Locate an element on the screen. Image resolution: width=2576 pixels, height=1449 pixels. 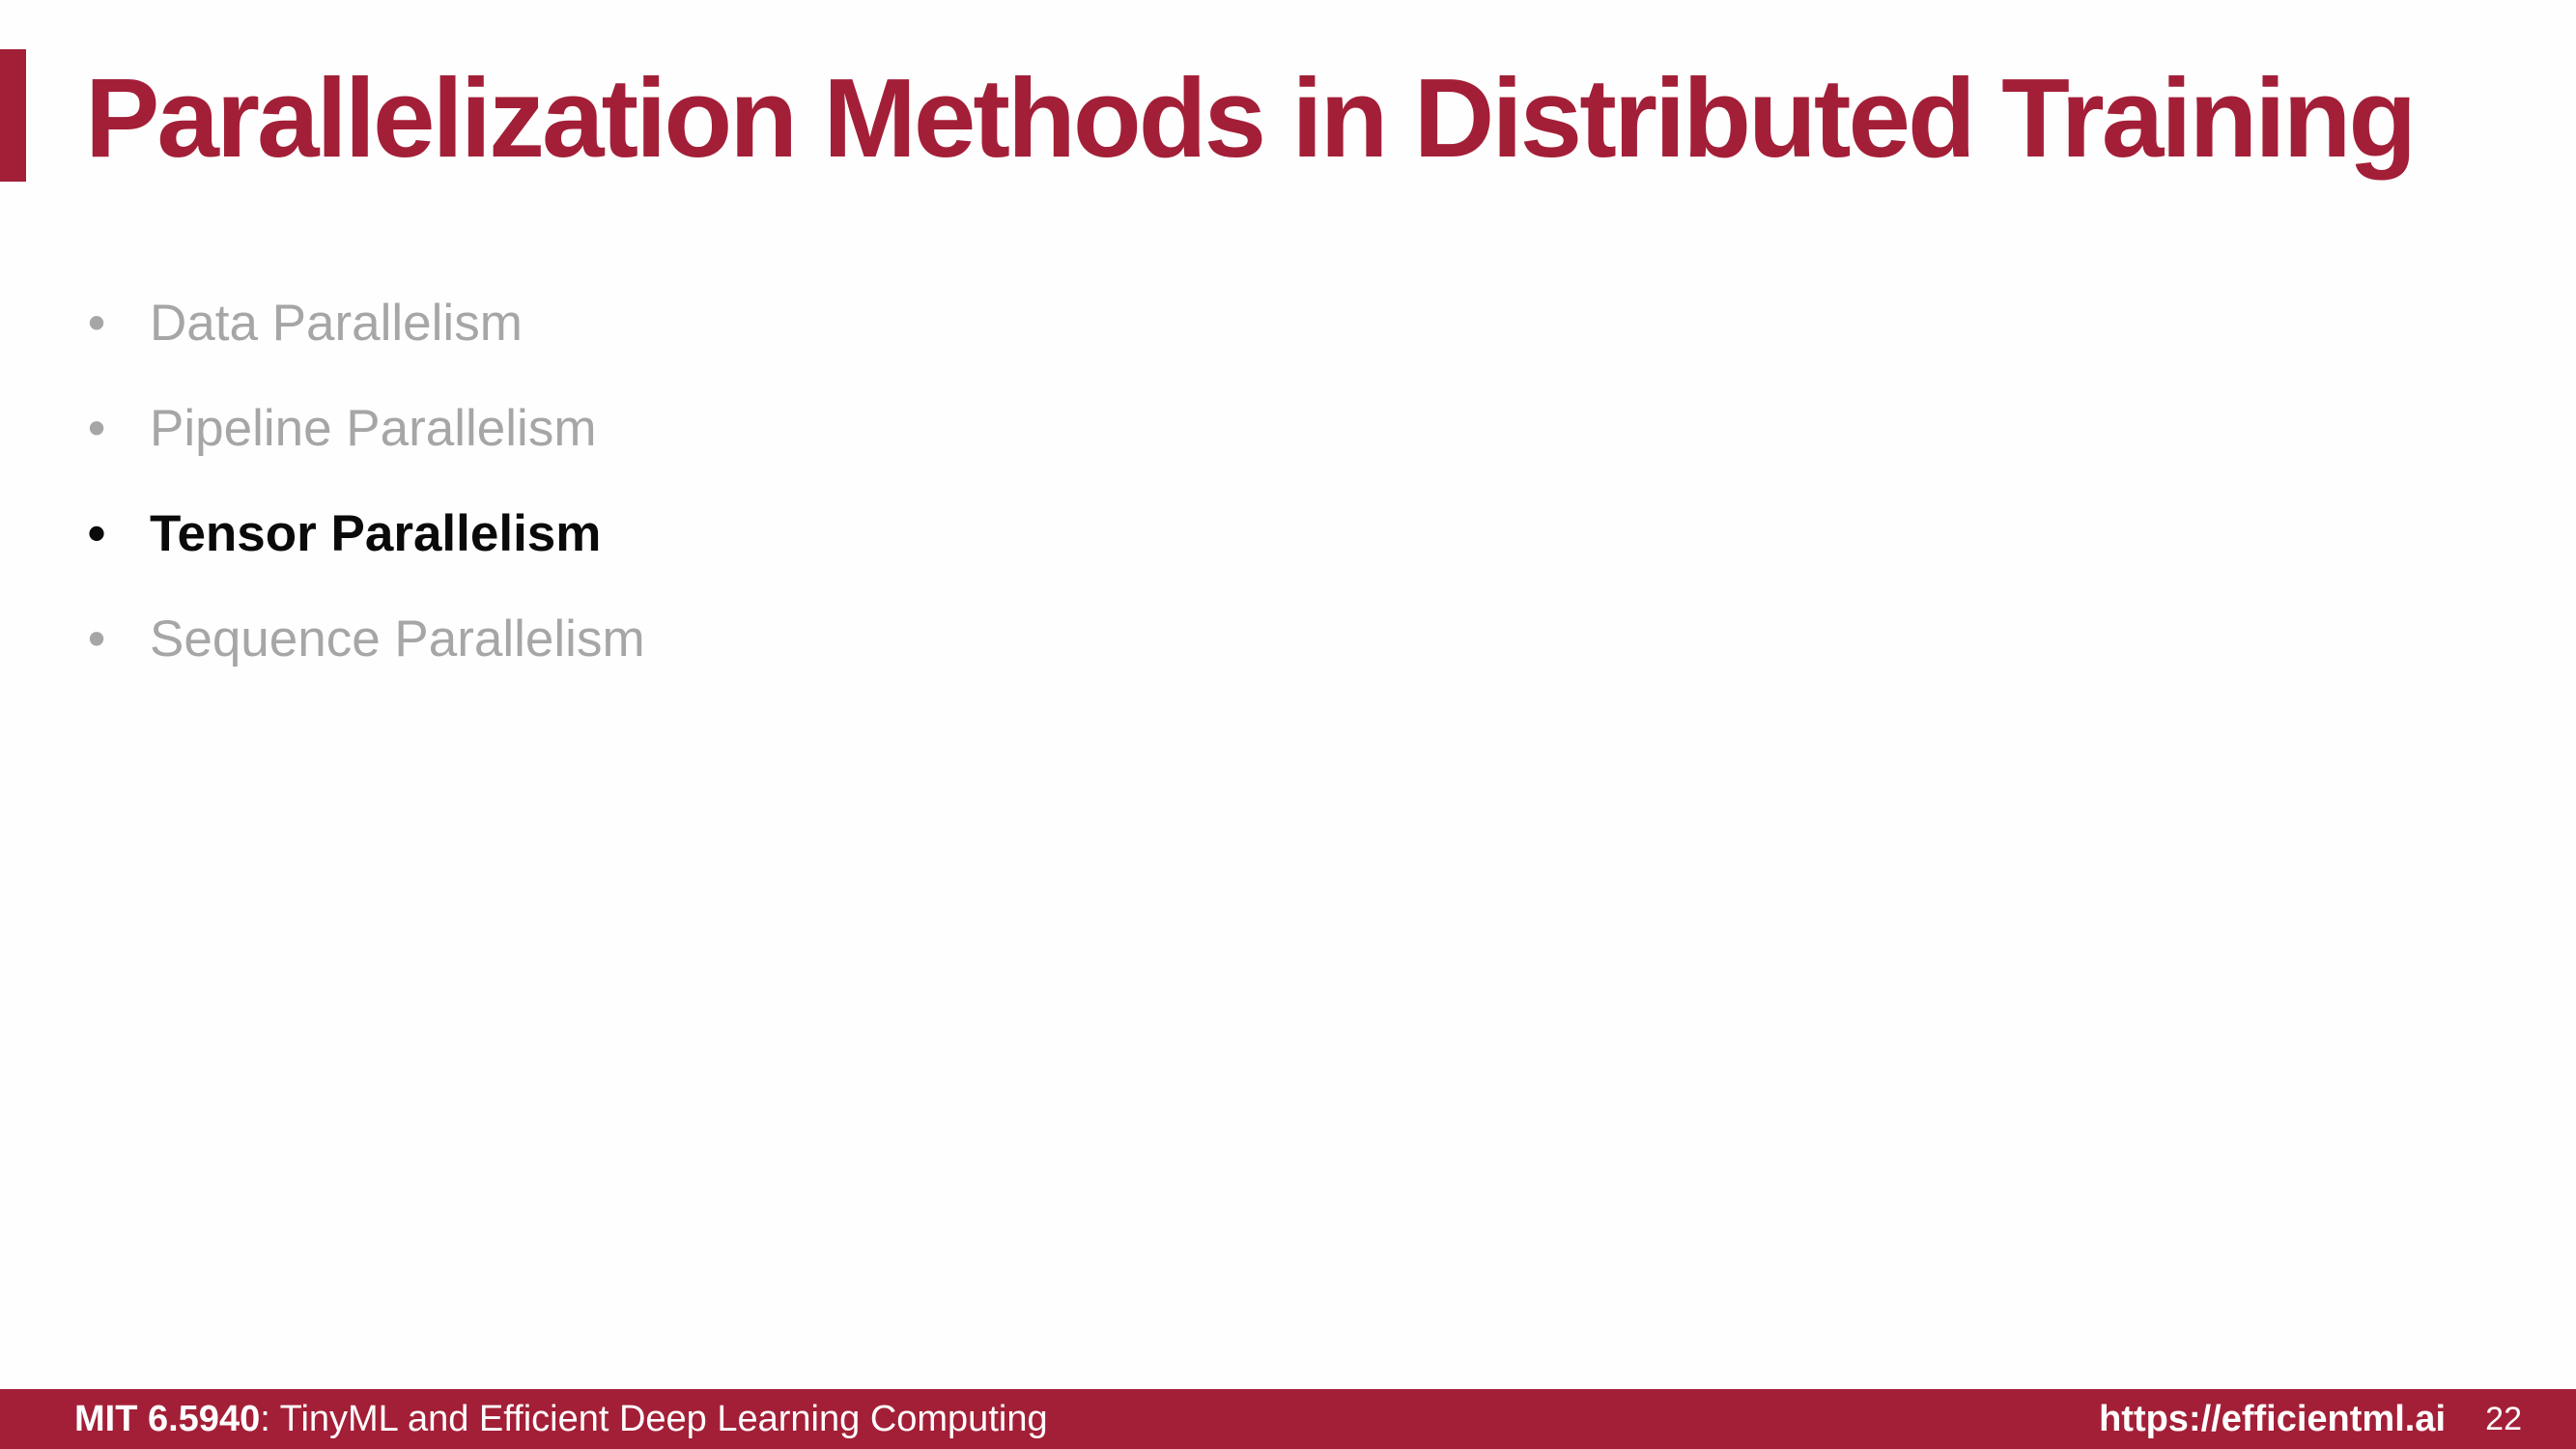
bullet-label: Data Parallelism is located at coordinates (336, 323).